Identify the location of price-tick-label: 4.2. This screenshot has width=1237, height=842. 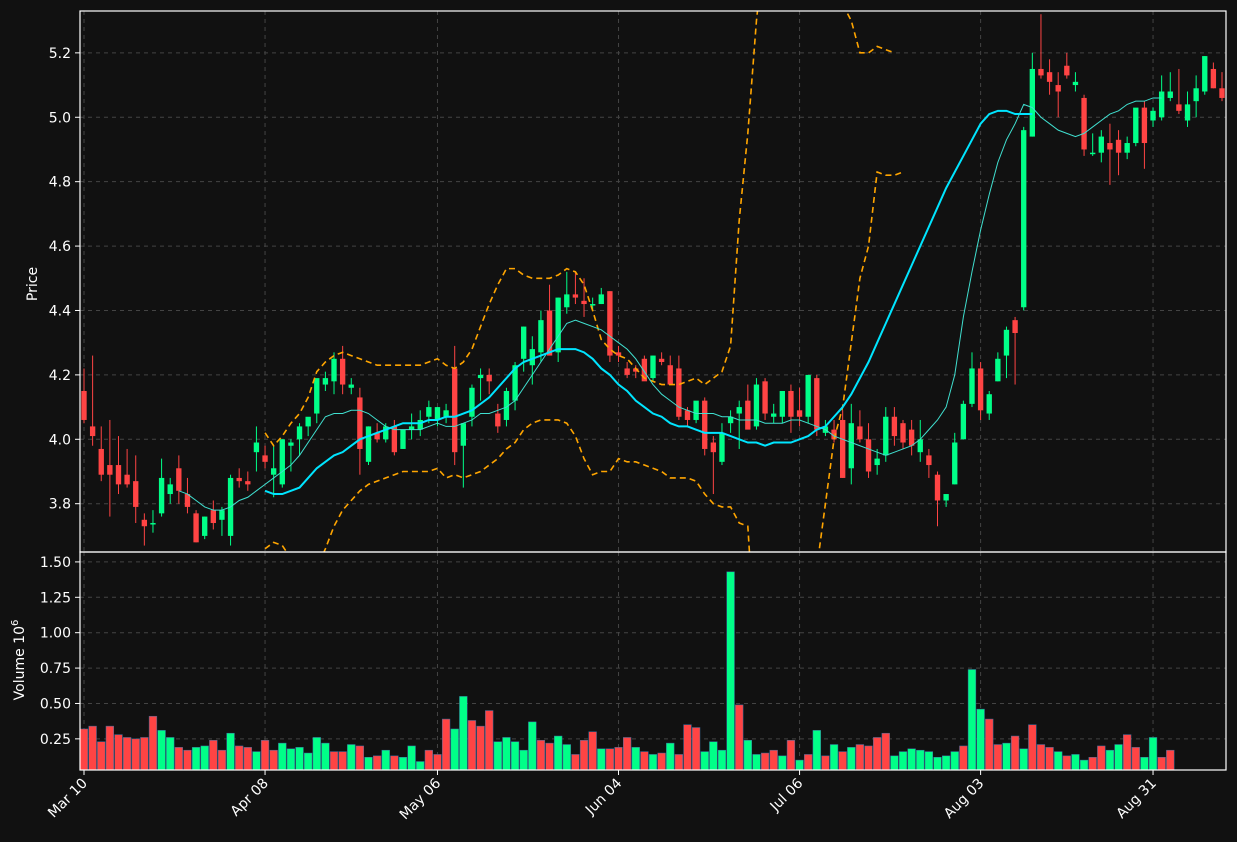
(60, 376).